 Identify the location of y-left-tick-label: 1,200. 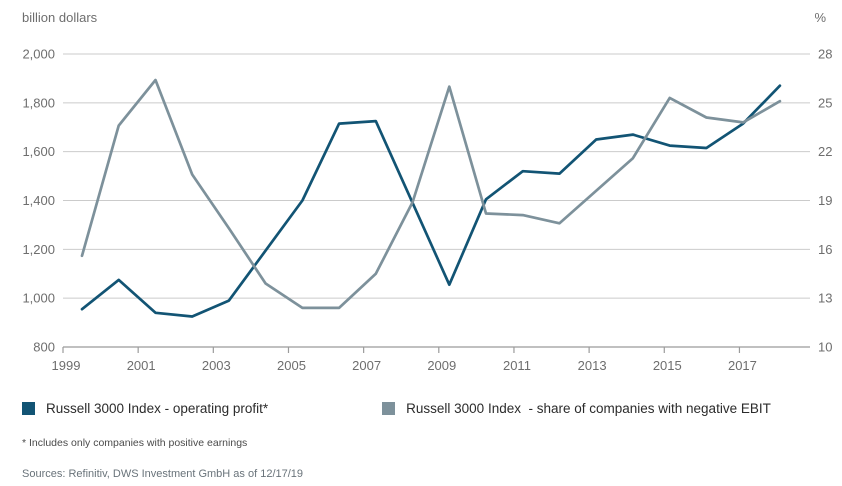
(38, 249).